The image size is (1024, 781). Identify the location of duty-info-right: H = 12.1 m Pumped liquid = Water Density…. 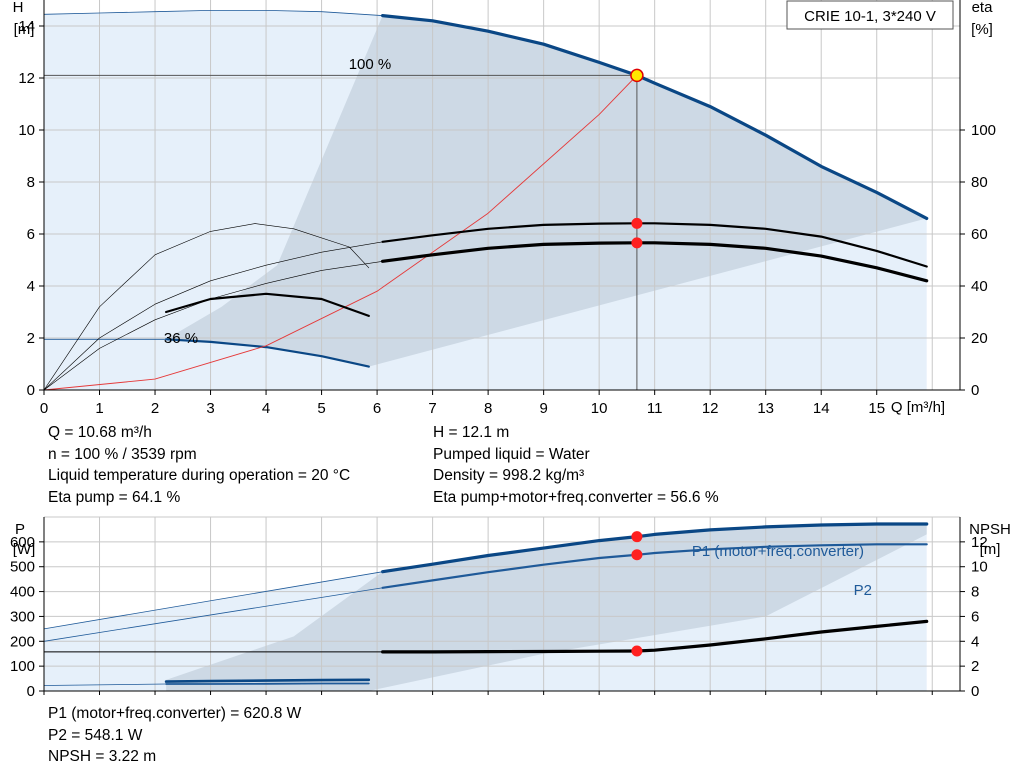
(576, 465).